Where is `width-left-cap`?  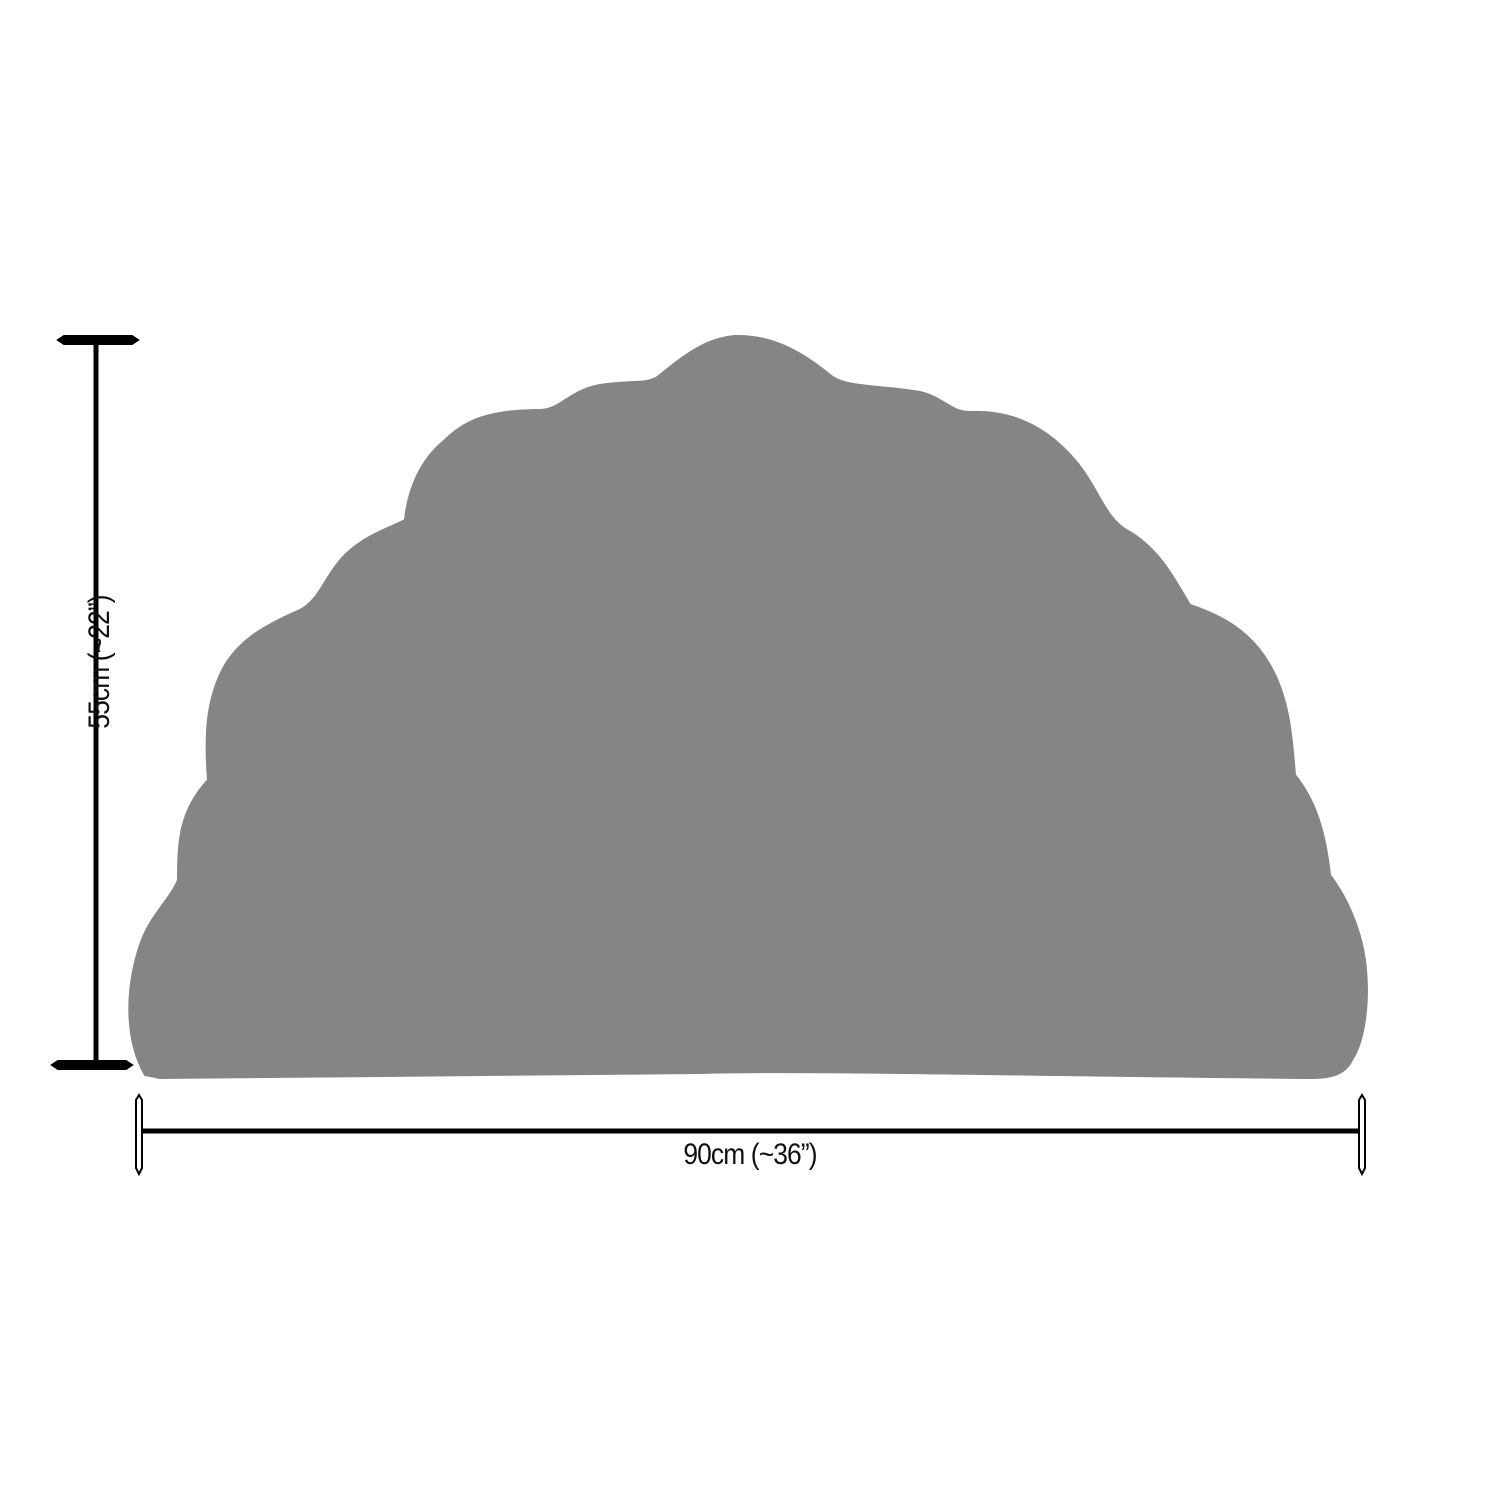
width-left-cap is located at coordinates (139, 1135).